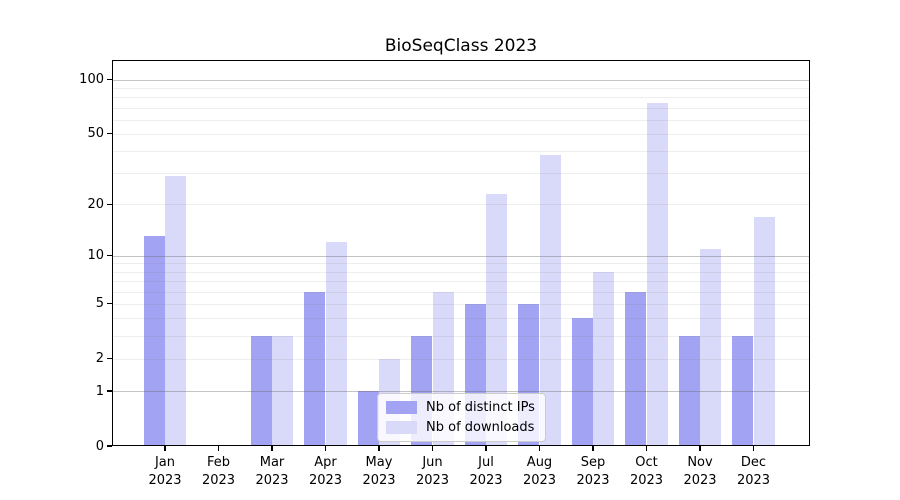 This screenshot has height=500, width=900. What do you see at coordinates (480, 427) in the screenshot?
I see `legend-label: Nb of downloads` at bounding box center [480, 427].